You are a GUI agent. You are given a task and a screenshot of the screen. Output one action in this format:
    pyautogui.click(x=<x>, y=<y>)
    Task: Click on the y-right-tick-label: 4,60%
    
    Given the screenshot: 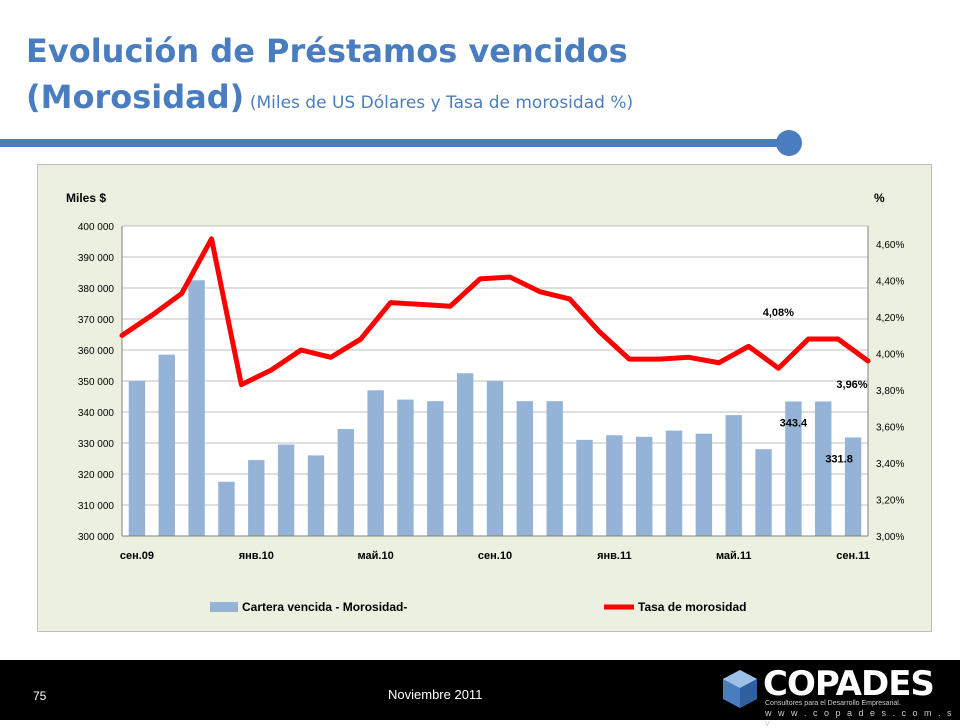 What is the action you would take?
    pyautogui.click(x=890, y=245)
    